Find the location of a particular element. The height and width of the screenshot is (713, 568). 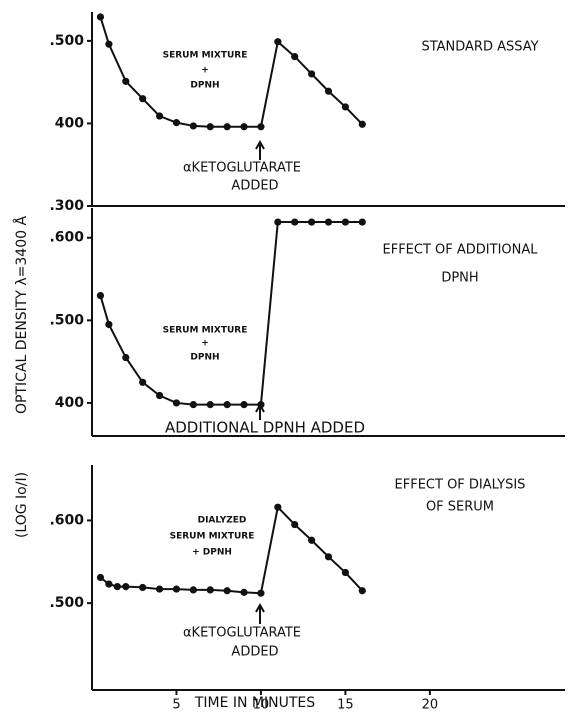

x-tick-label: 5 is located at coordinates (176, 705).